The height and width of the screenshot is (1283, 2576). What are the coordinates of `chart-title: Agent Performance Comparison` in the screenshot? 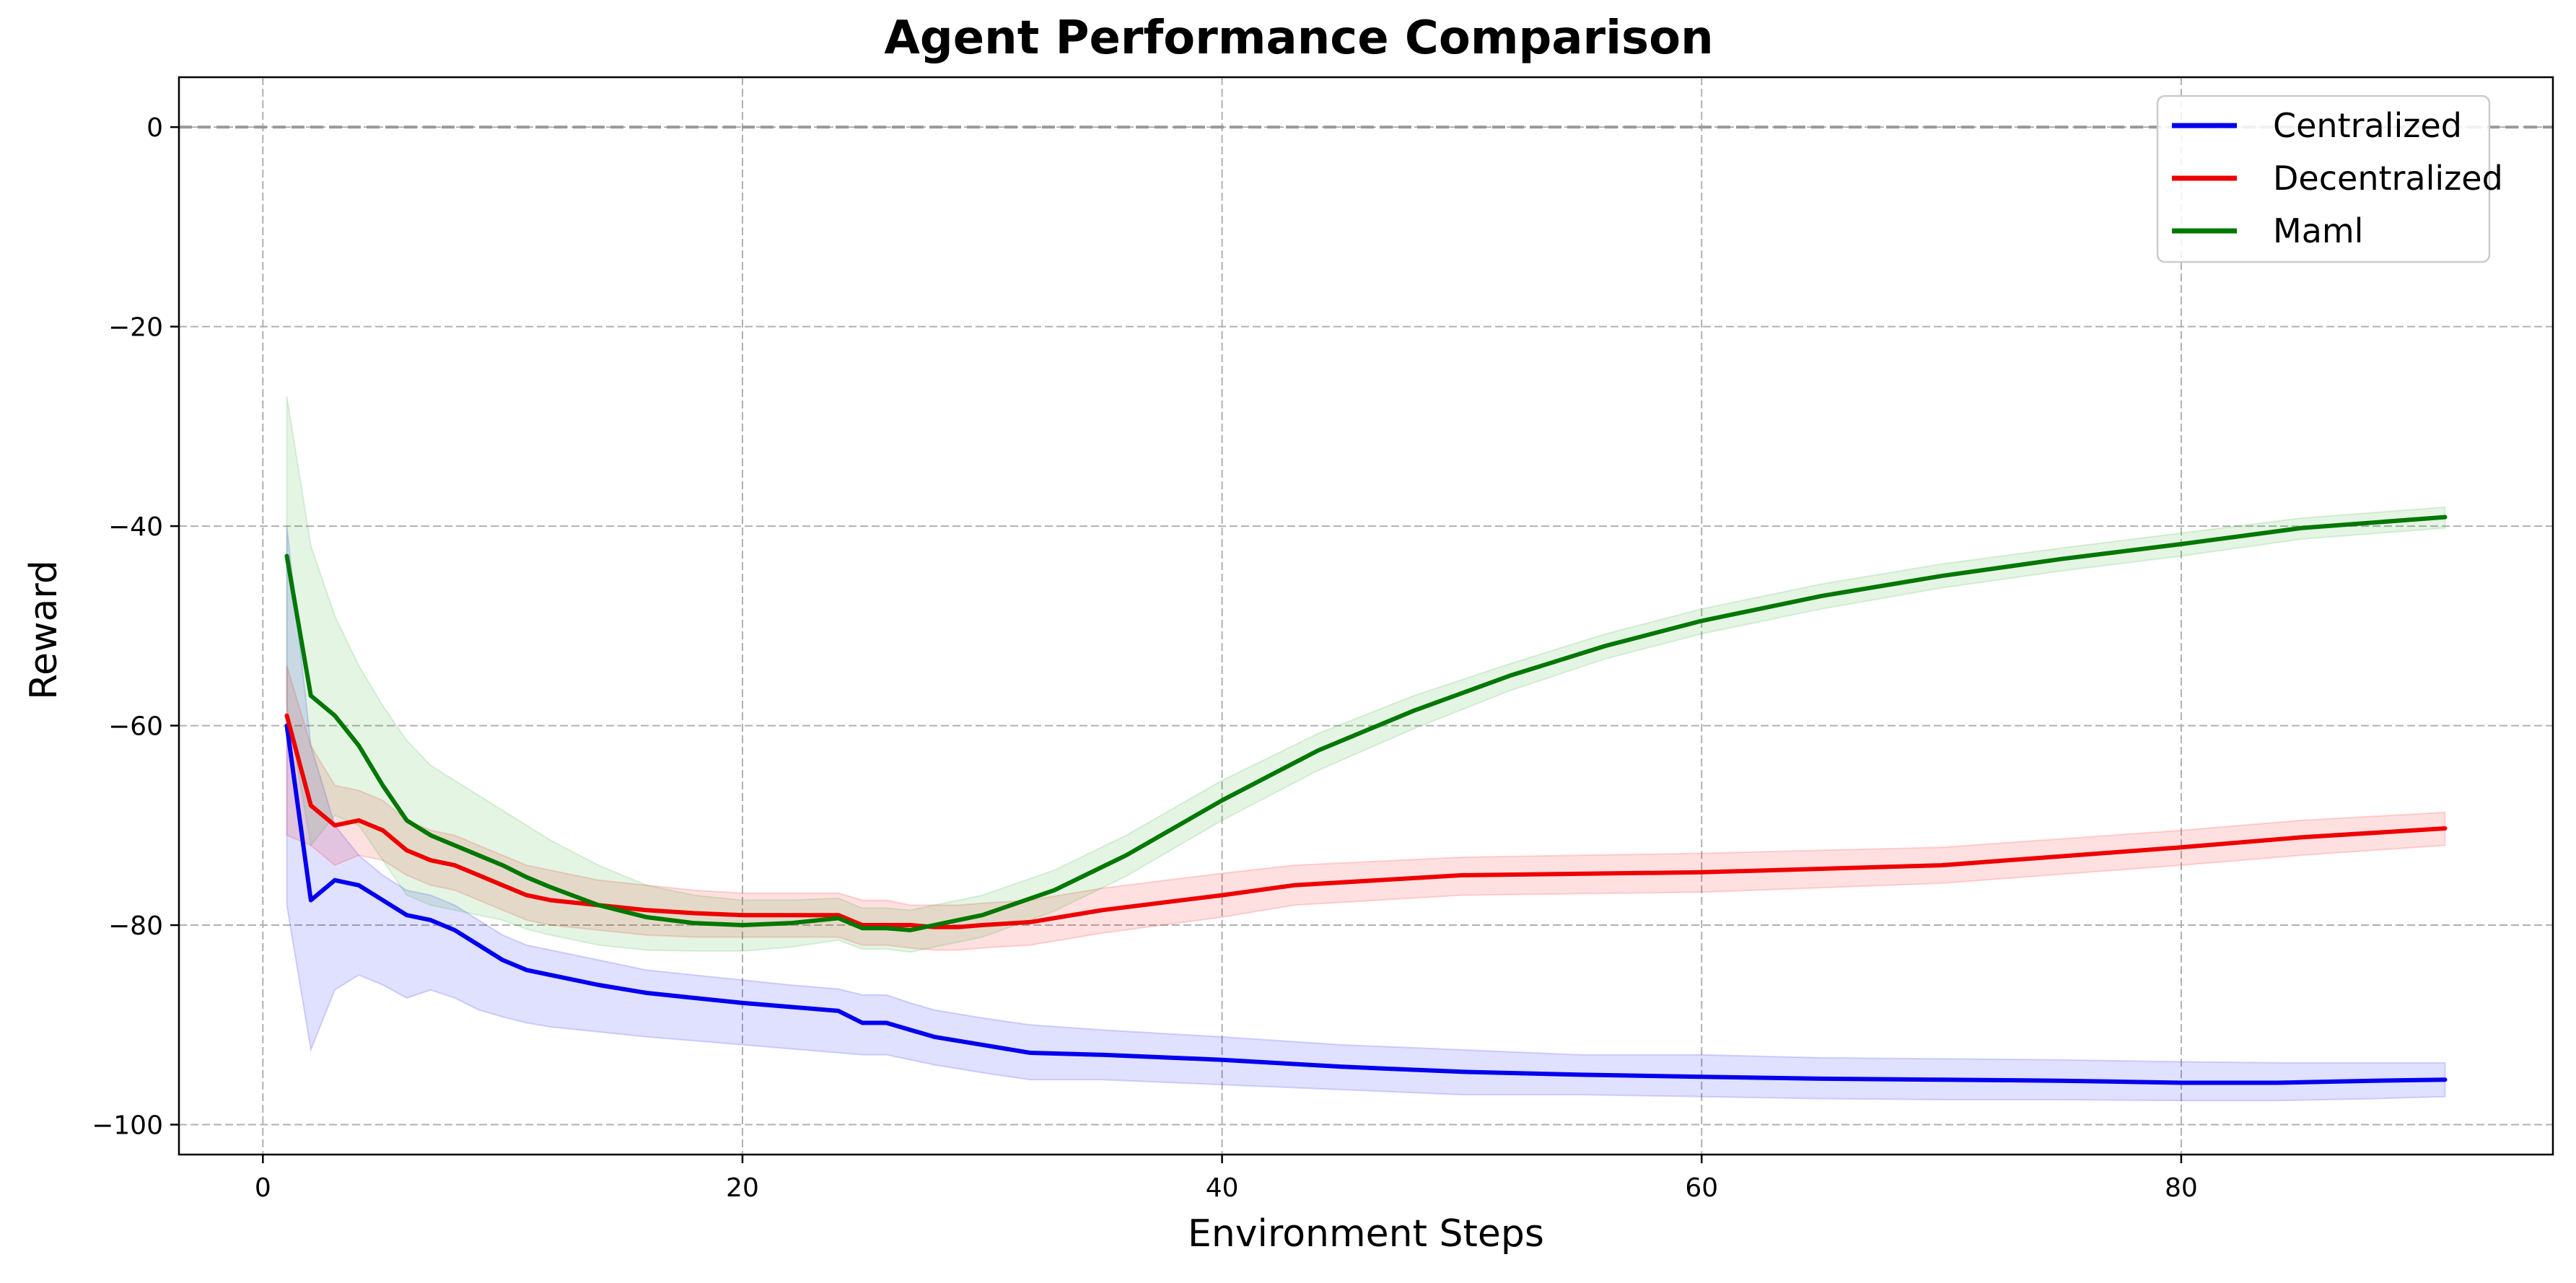 It's located at (1298, 39).